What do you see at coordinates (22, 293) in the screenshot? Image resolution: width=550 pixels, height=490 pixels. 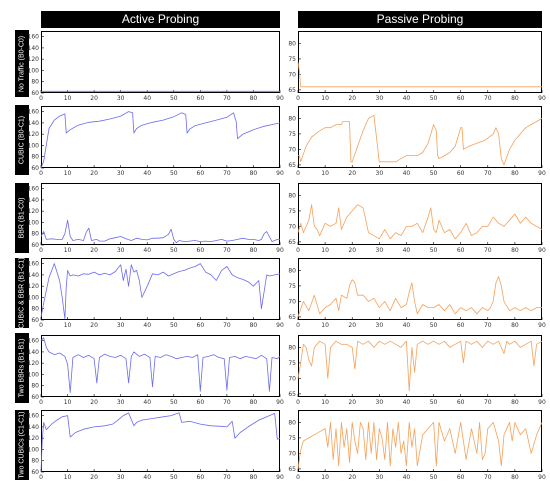 I see `row-label-text: CUBIC & BBR (B1-C1)` at bounding box center [22, 293].